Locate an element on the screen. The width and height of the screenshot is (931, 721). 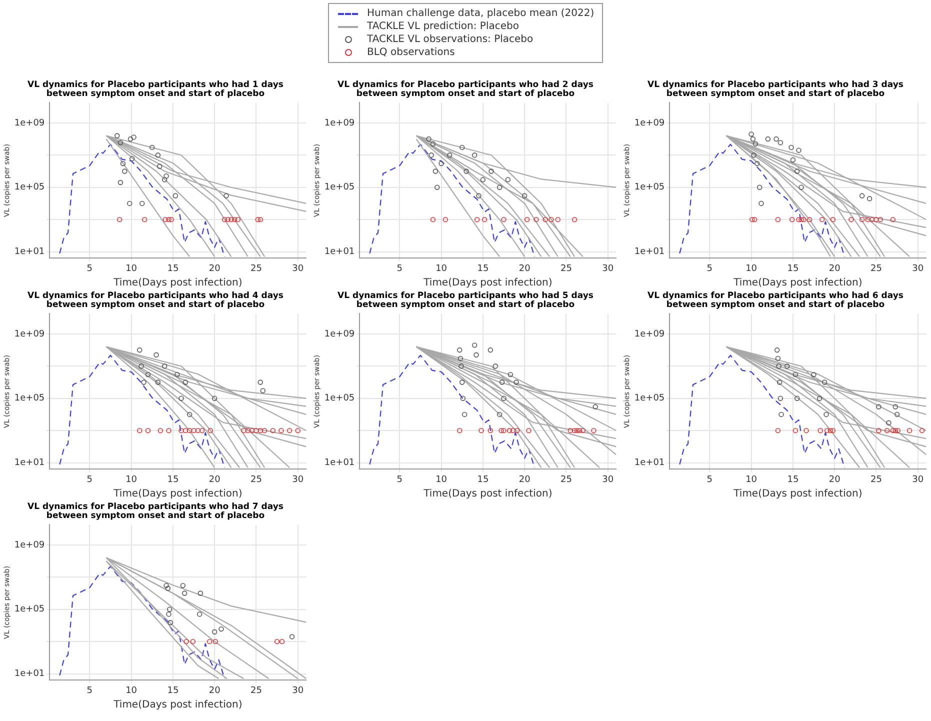
chart-title: VL dynamics for Placebo participants who had 4 days between symptom onset and start of placebo is located at coordinates (156, 300).